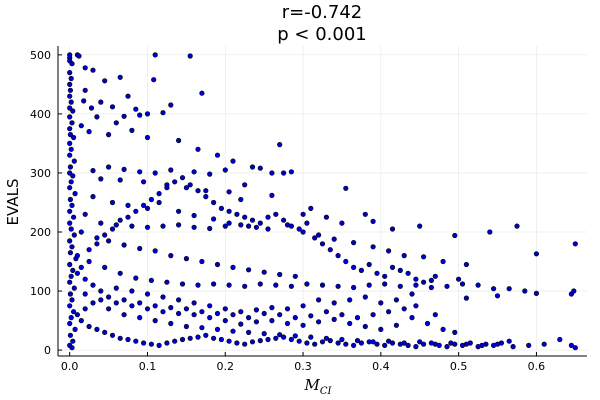 This screenshot has width=600, height=400. What do you see at coordinates (537, 366) in the screenshot?
I see `x-tick-label: 0.6` at bounding box center [537, 366].